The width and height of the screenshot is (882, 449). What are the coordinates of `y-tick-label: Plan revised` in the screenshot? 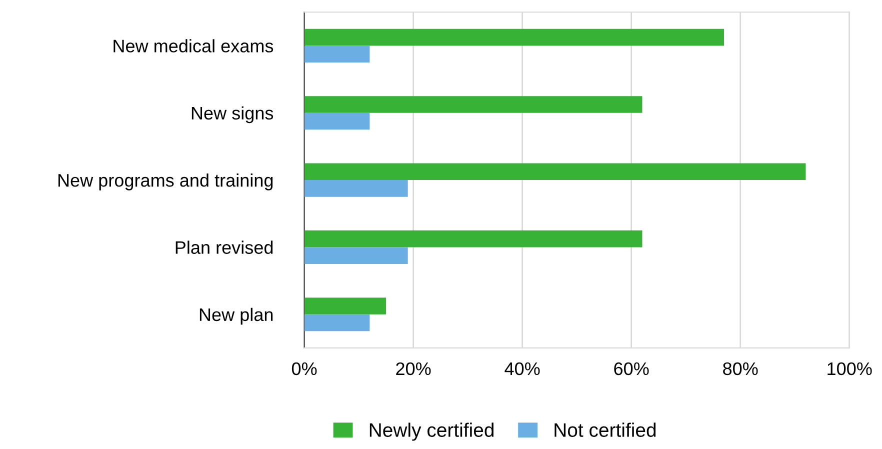 It's located at (224, 247).